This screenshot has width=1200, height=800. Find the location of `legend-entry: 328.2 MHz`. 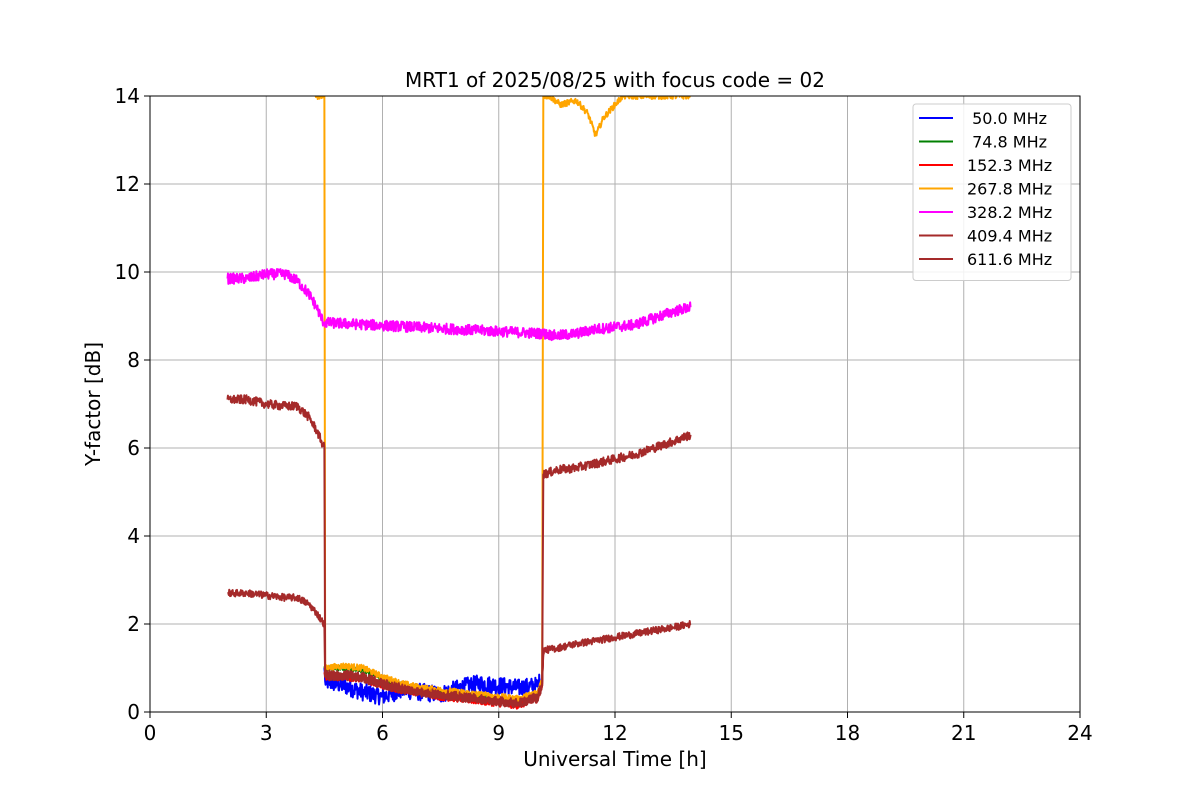

legend-entry: 328.2 MHz is located at coordinates (1009, 212).